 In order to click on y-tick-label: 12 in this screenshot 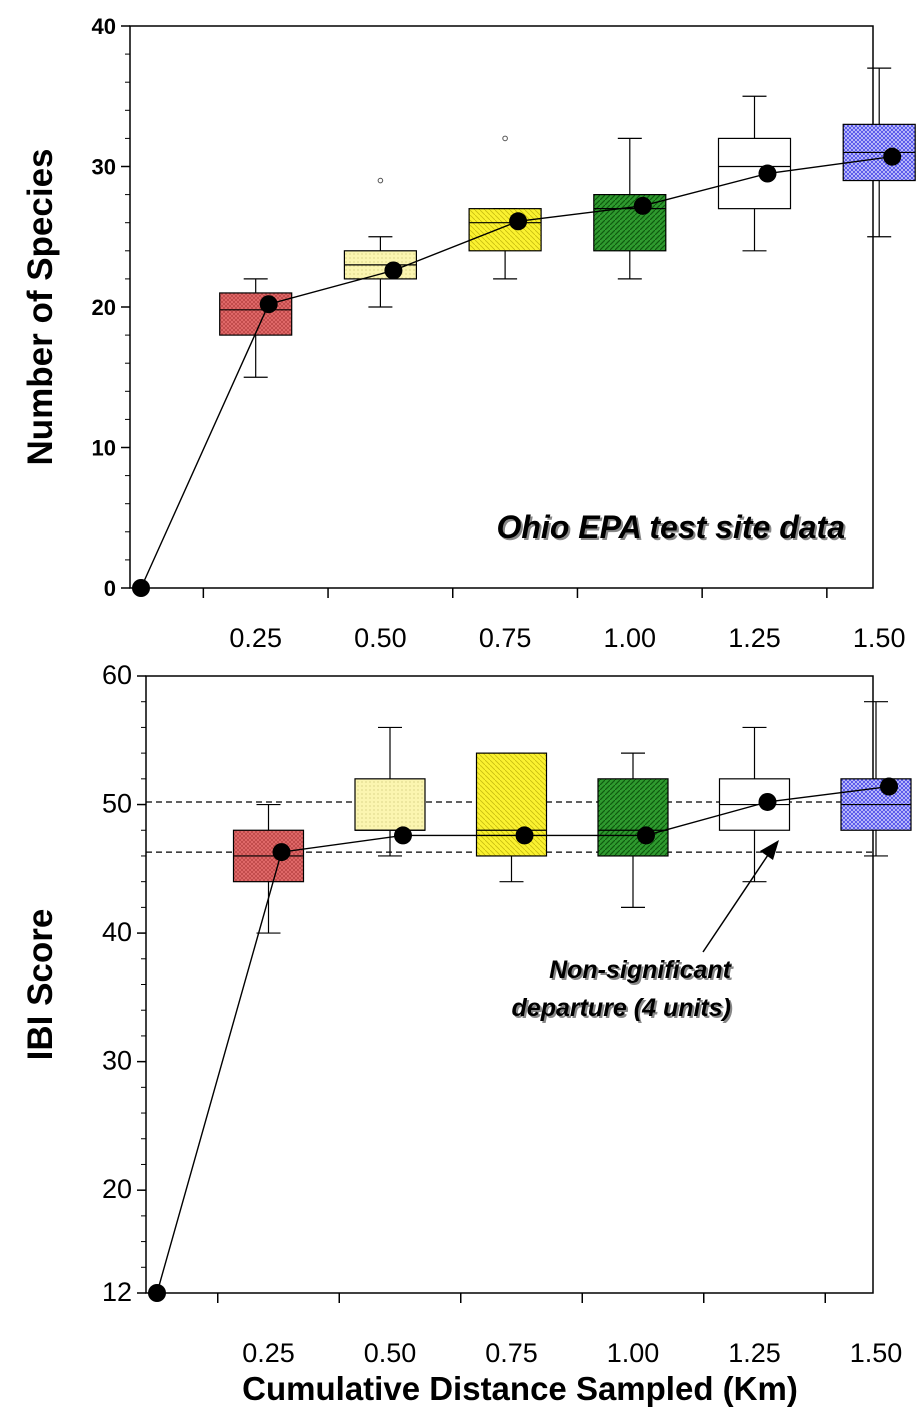, I will do `click(117, 1292)`.